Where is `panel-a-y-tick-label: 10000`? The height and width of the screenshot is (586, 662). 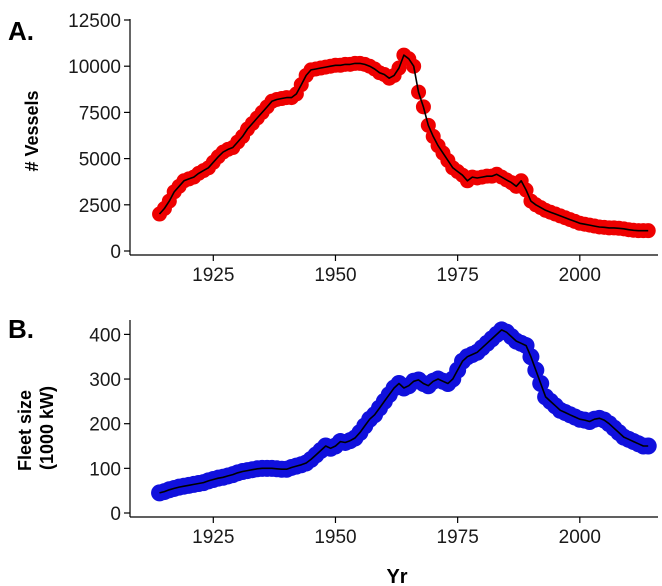 panel-a-y-tick-label: 10000 is located at coordinates (94, 67).